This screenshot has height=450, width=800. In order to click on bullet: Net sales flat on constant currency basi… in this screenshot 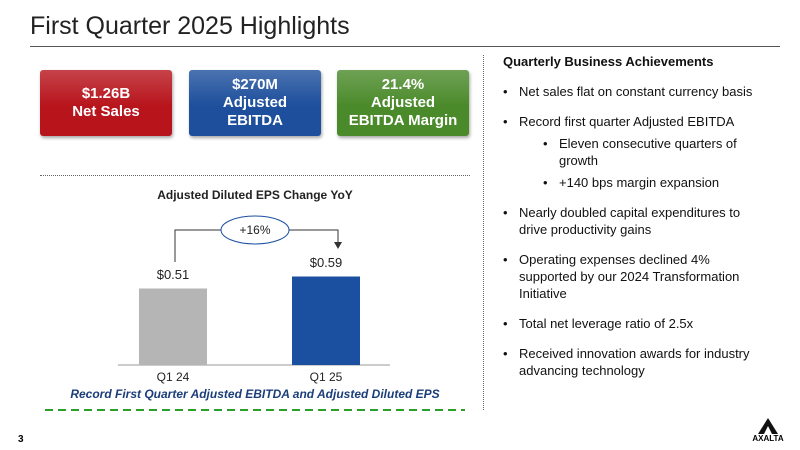, I will do `click(635, 91)`.